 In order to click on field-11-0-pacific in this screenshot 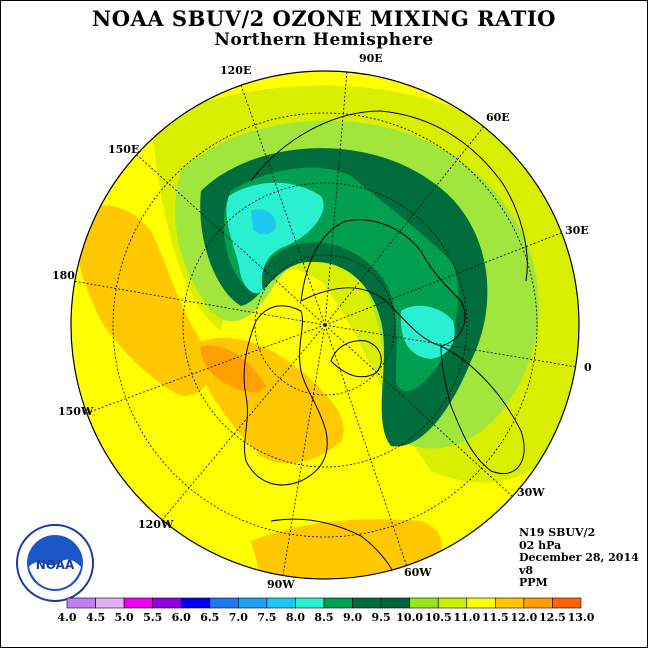, I will do `click(142, 300)`.